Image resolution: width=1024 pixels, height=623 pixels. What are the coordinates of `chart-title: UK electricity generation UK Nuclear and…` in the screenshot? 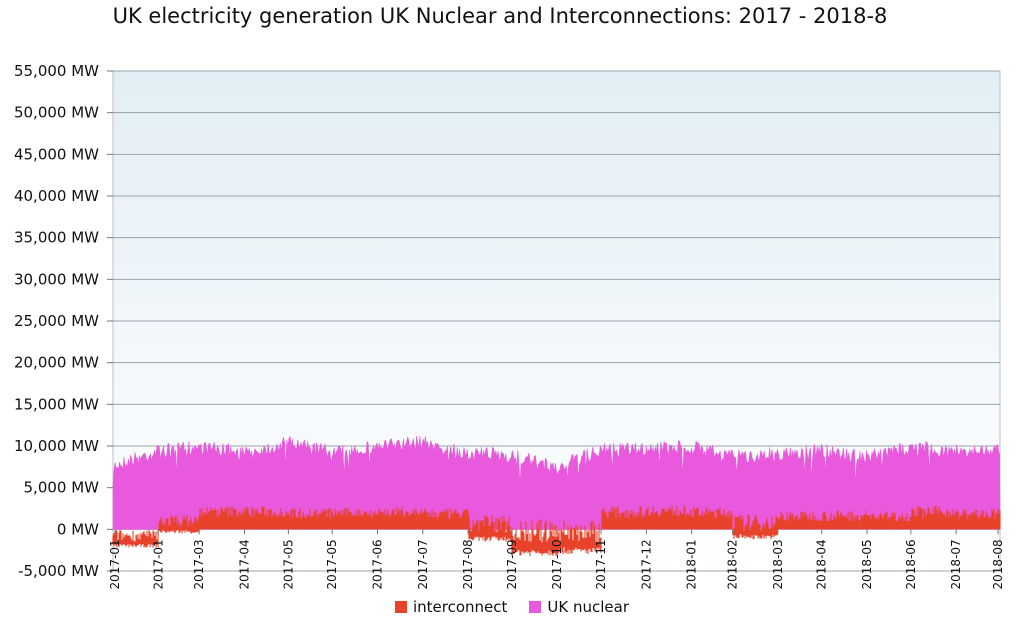 It's located at (500, 16).